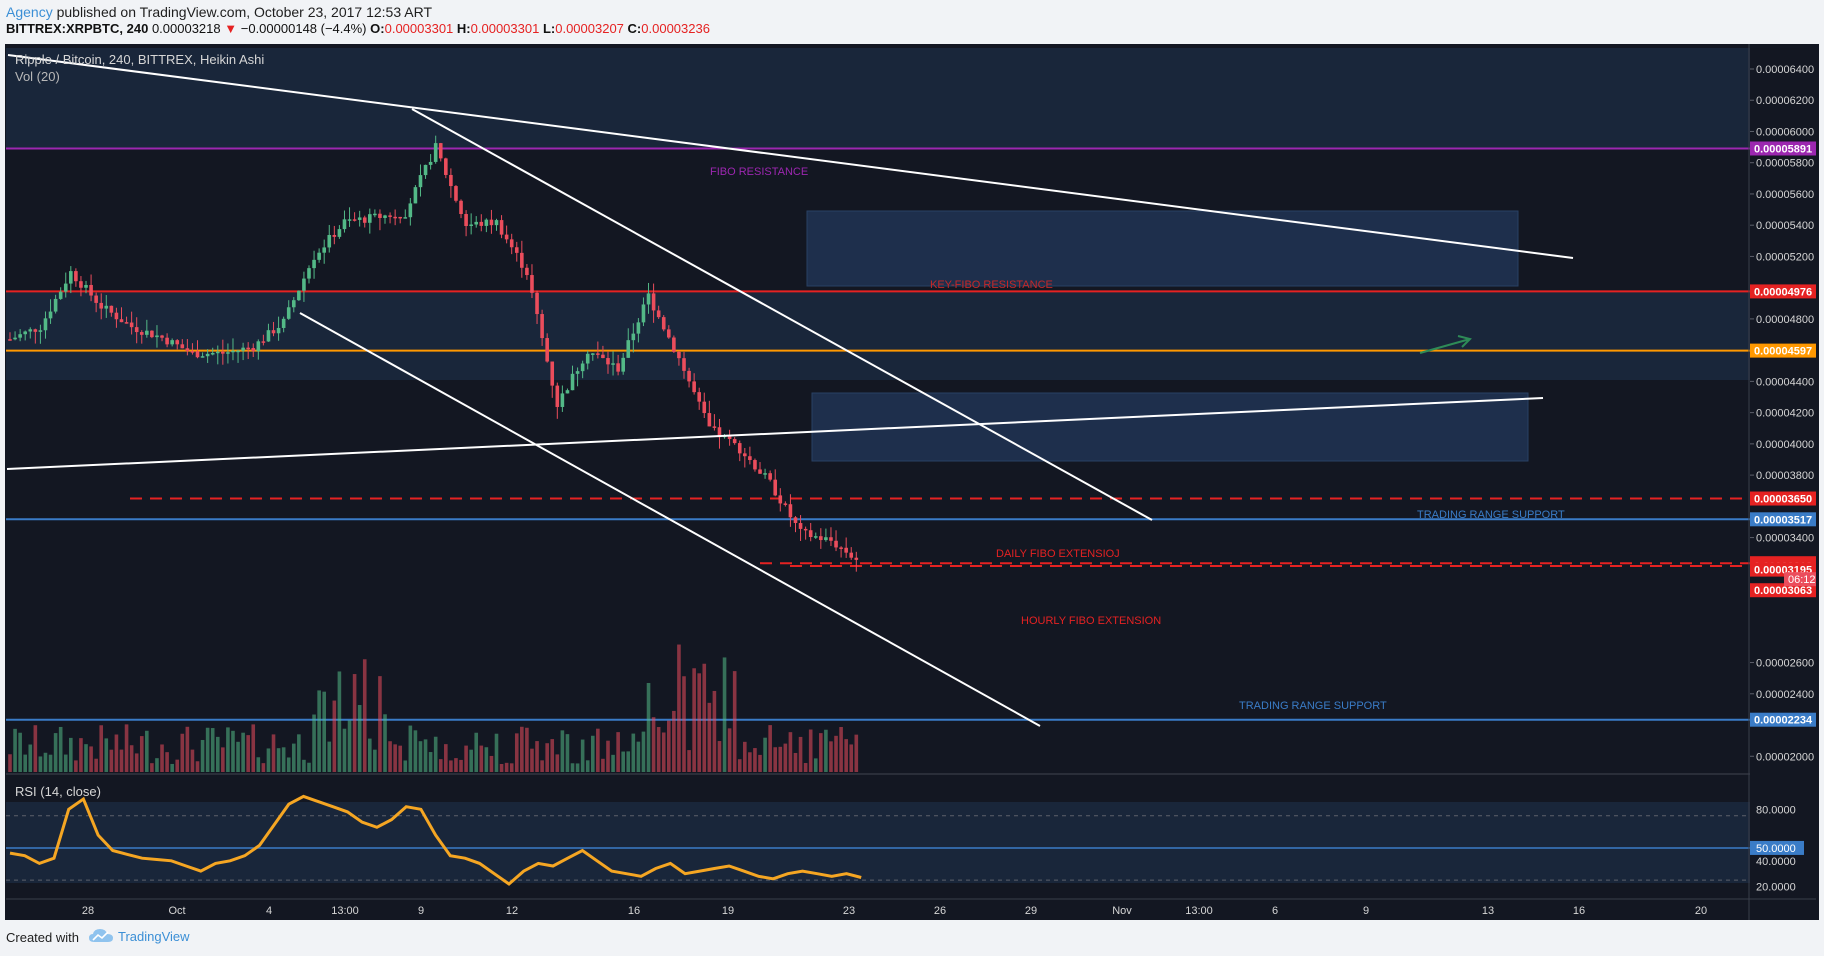 This screenshot has height=956, width=1824. Describe the element at coordinates (1785, 257) in the screenshot. I see `price-tick-label: 0.00005200` at that location.